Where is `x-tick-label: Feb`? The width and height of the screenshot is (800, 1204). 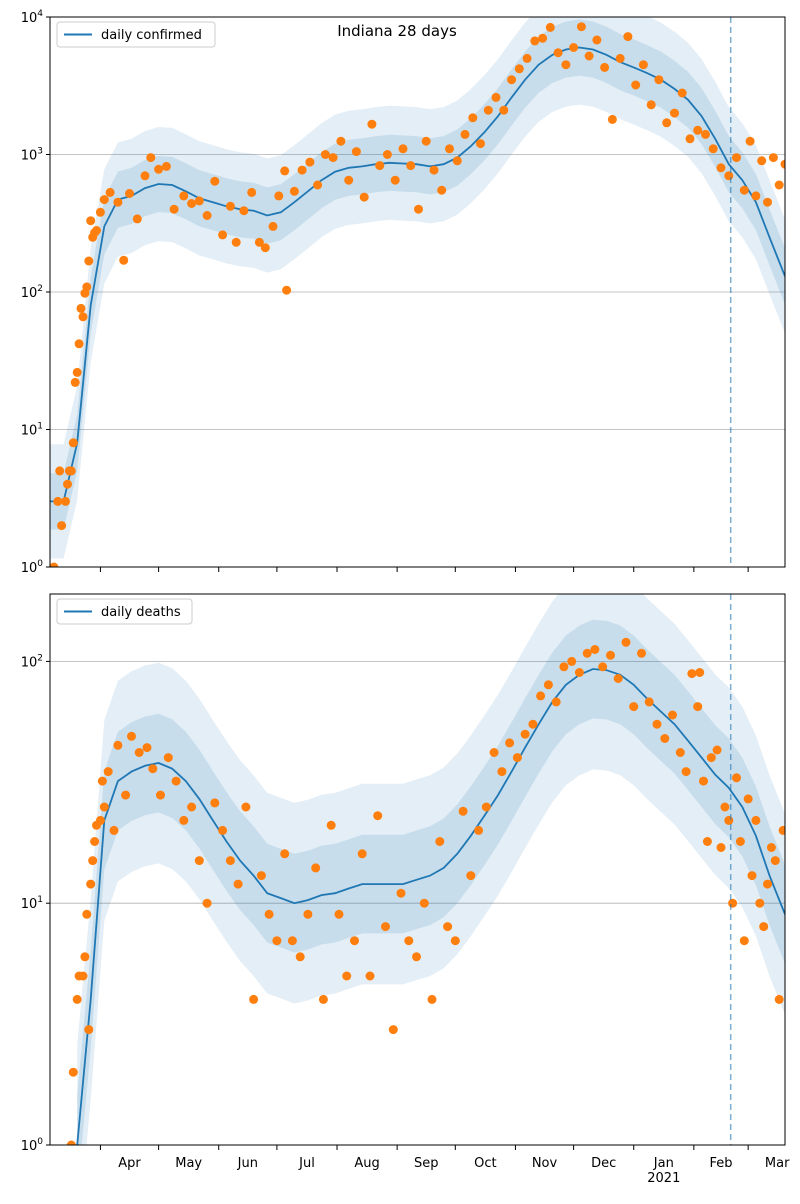
x-tick-label: Feb is located at coordinates (720, 1163).